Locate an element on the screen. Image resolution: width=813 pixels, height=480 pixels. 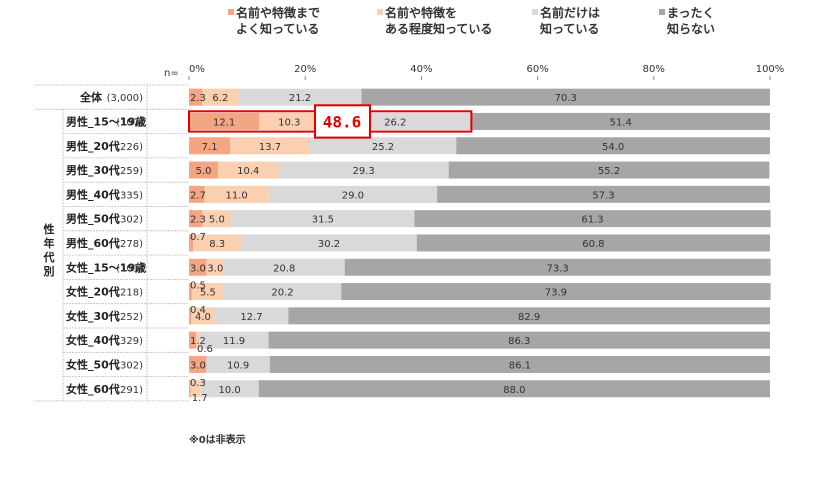
value-label: 12.7 is located at coordinates (251, 317).